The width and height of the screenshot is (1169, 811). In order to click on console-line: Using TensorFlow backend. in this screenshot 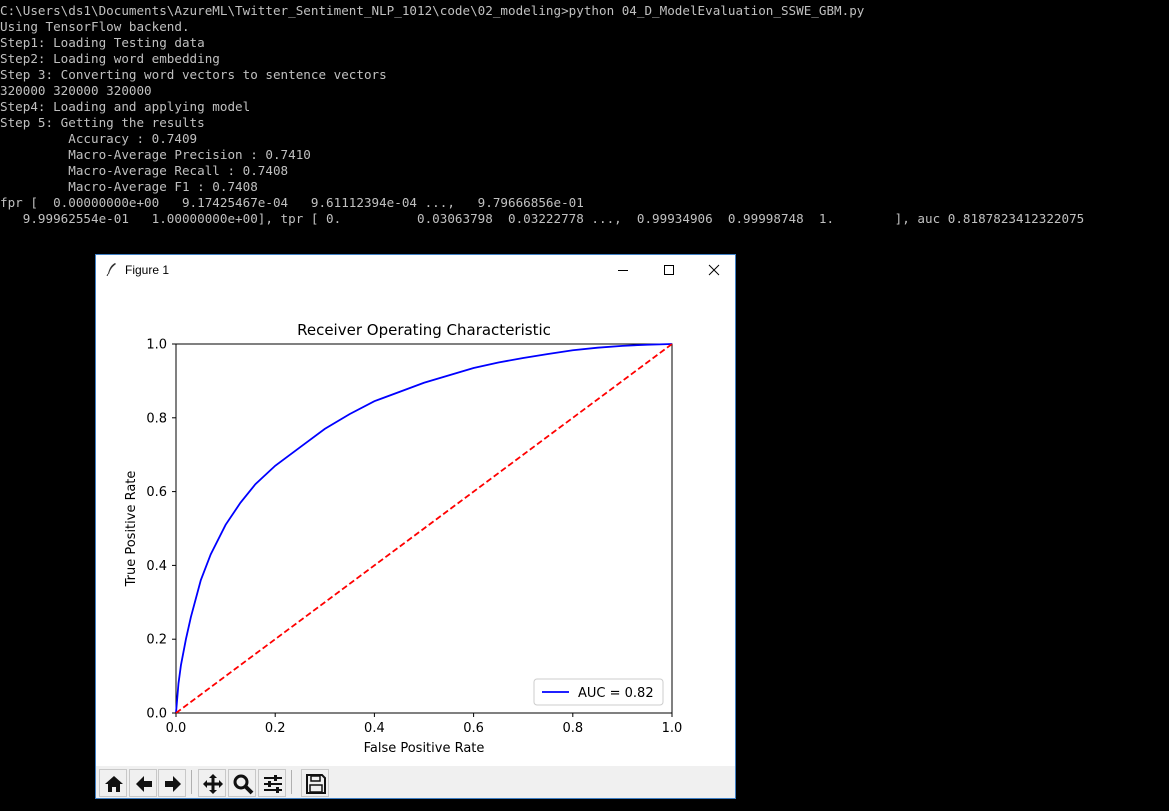, I will do `click(95, 26)`.